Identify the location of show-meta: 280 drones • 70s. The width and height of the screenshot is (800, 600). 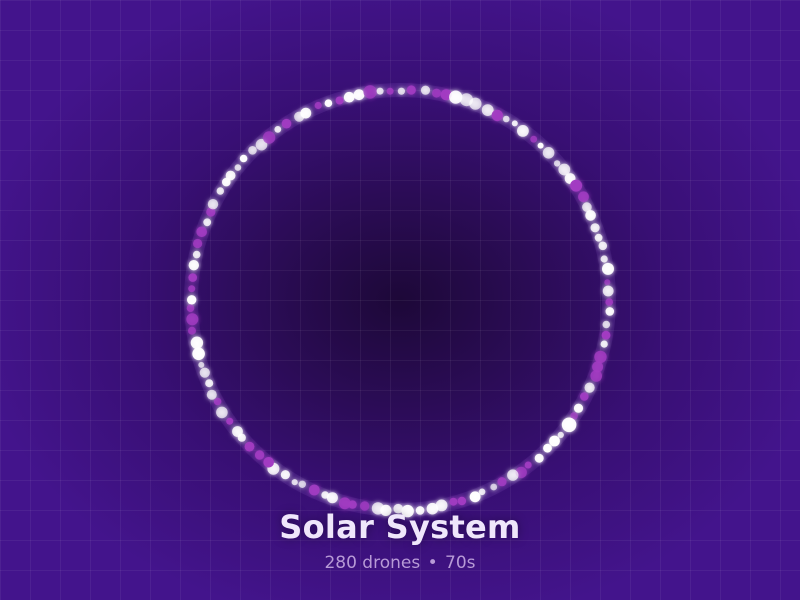
(400, 563).